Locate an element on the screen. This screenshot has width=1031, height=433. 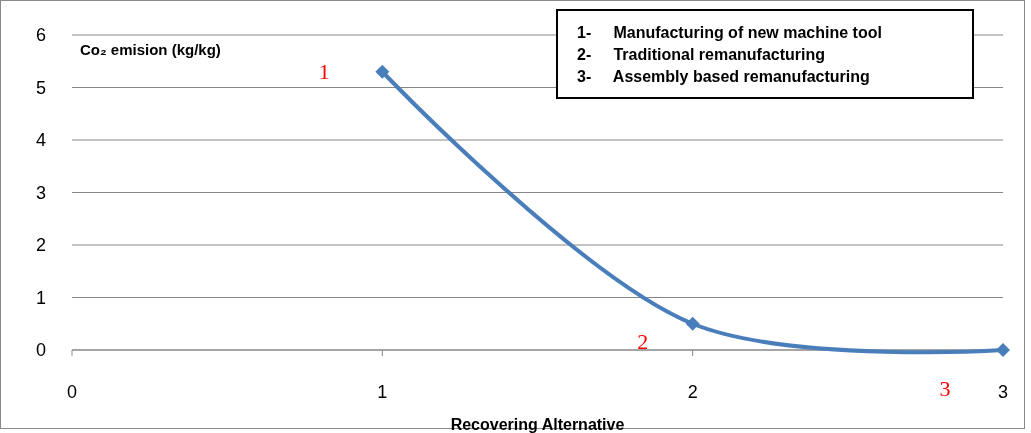
y-tick-label: 5 is located at coordinates (40, 87).